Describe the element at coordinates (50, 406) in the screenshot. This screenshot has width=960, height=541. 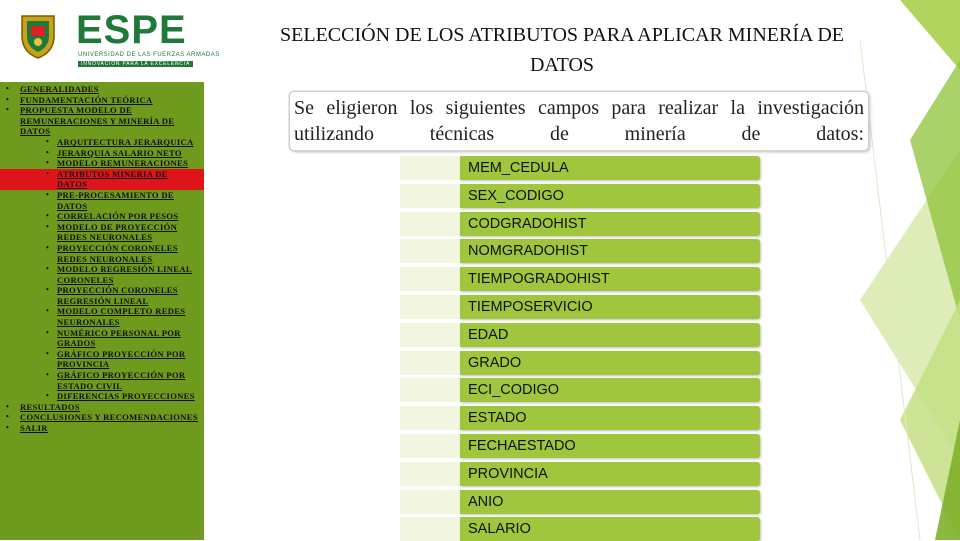
I see `sidebar-item-label: RESULTADOS` at that location.